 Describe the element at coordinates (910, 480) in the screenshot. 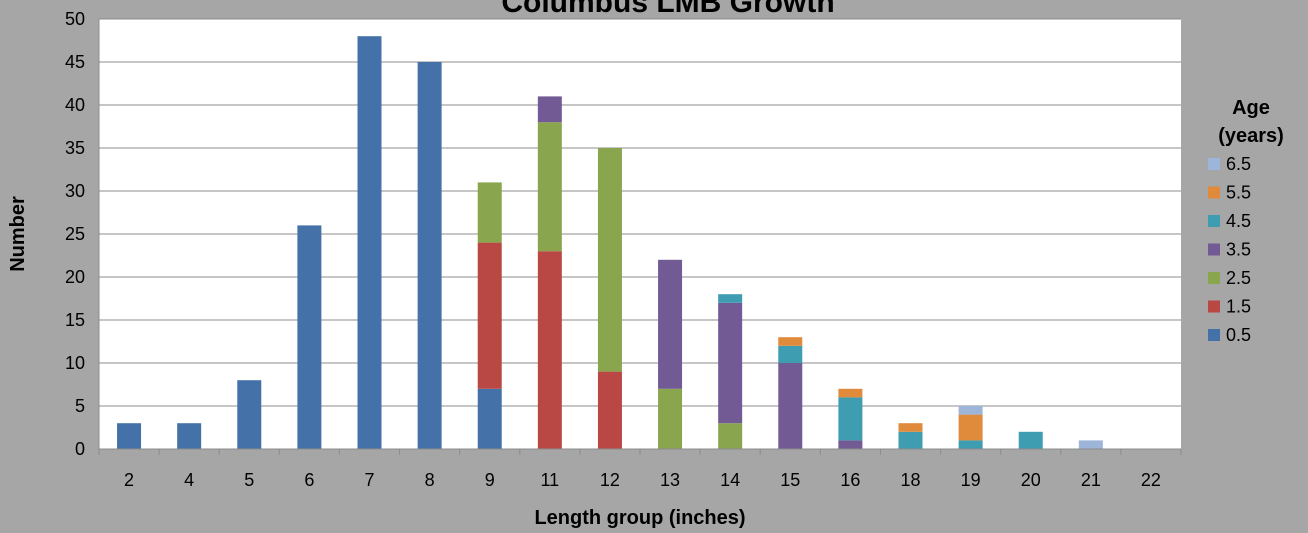

I see `x-tick-label: 18` at that location.